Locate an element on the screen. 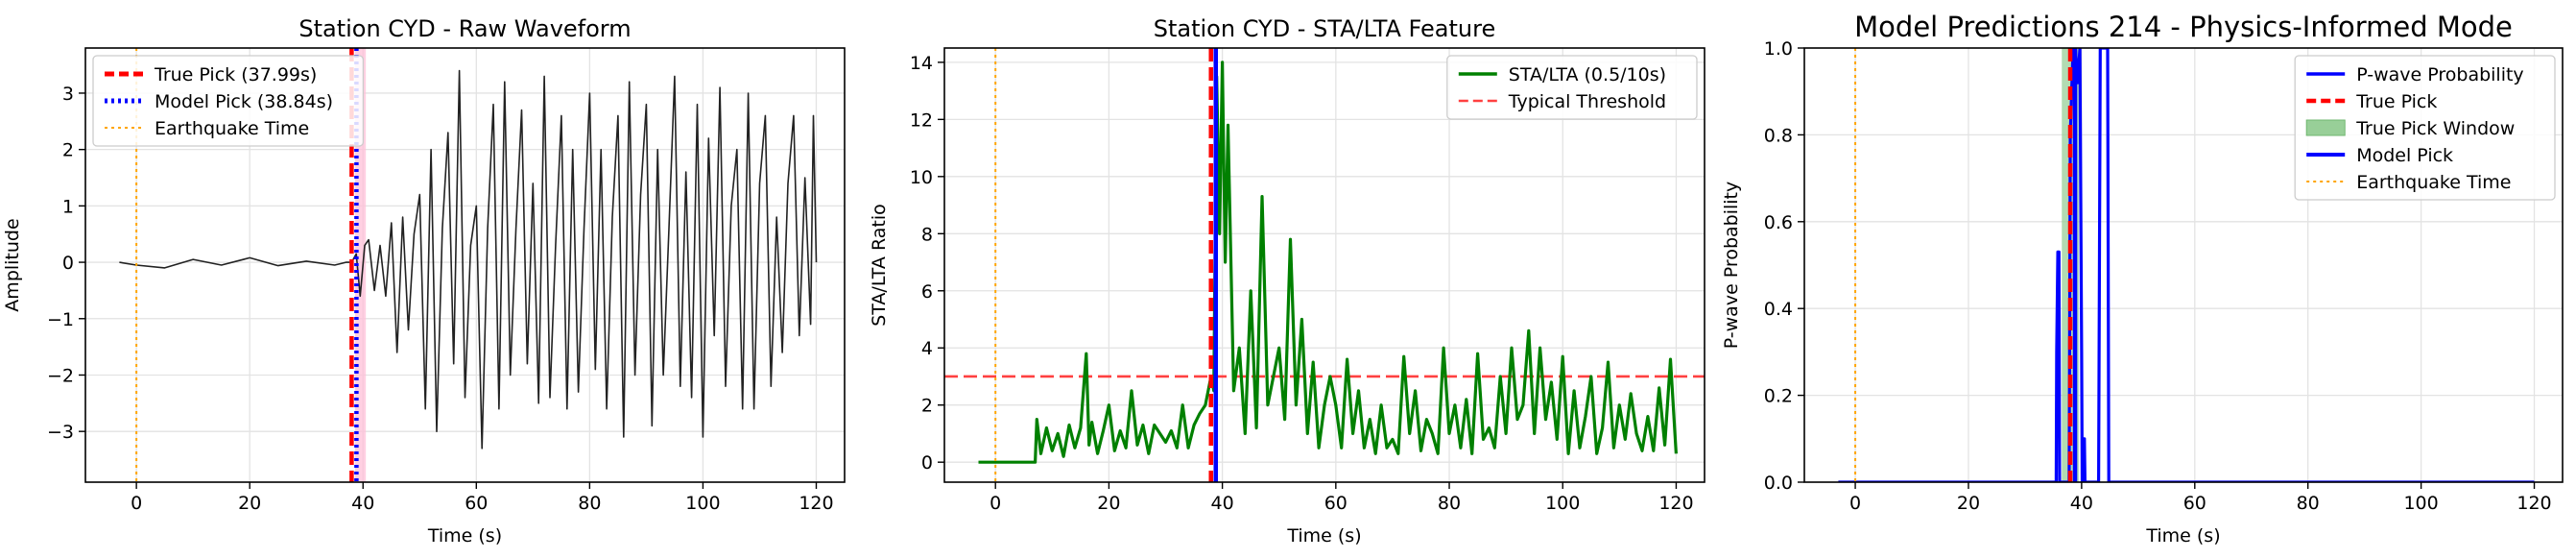  y-tick-label: −2 is located at coordinates (60, 375).